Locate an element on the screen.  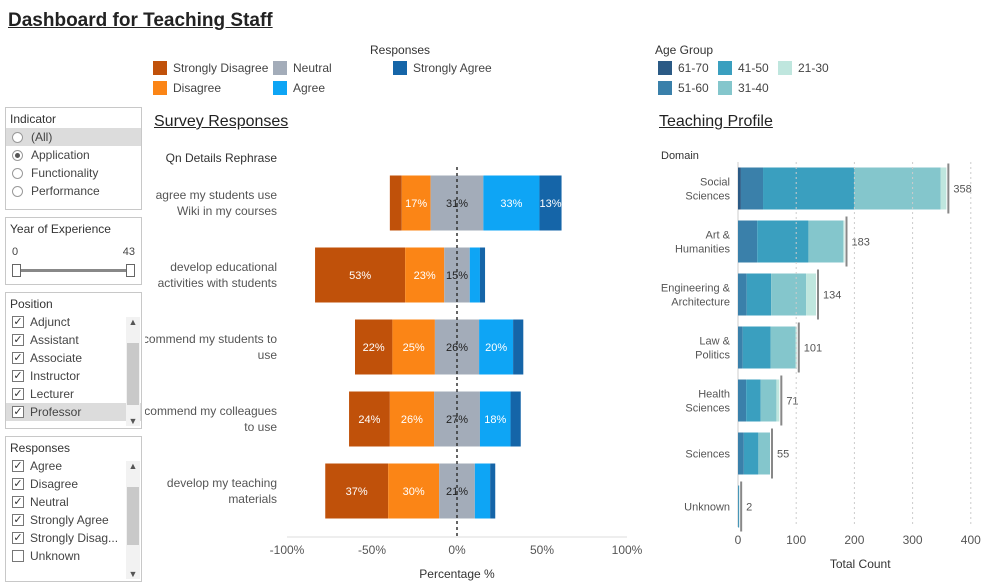
total-label: 358 is located at coordinates (962, 190).